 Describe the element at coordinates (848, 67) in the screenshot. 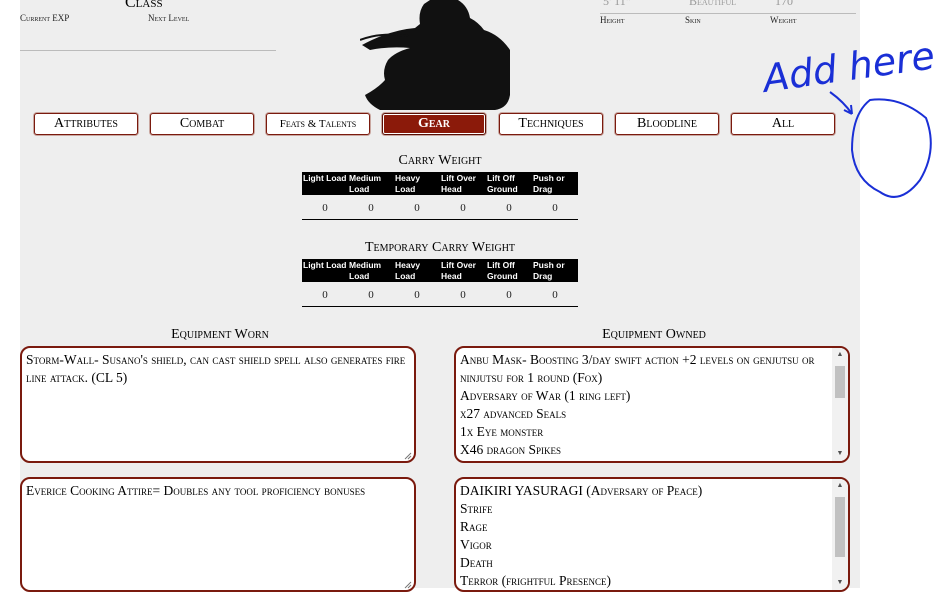

I see `annotation-text: Add here` at that location.